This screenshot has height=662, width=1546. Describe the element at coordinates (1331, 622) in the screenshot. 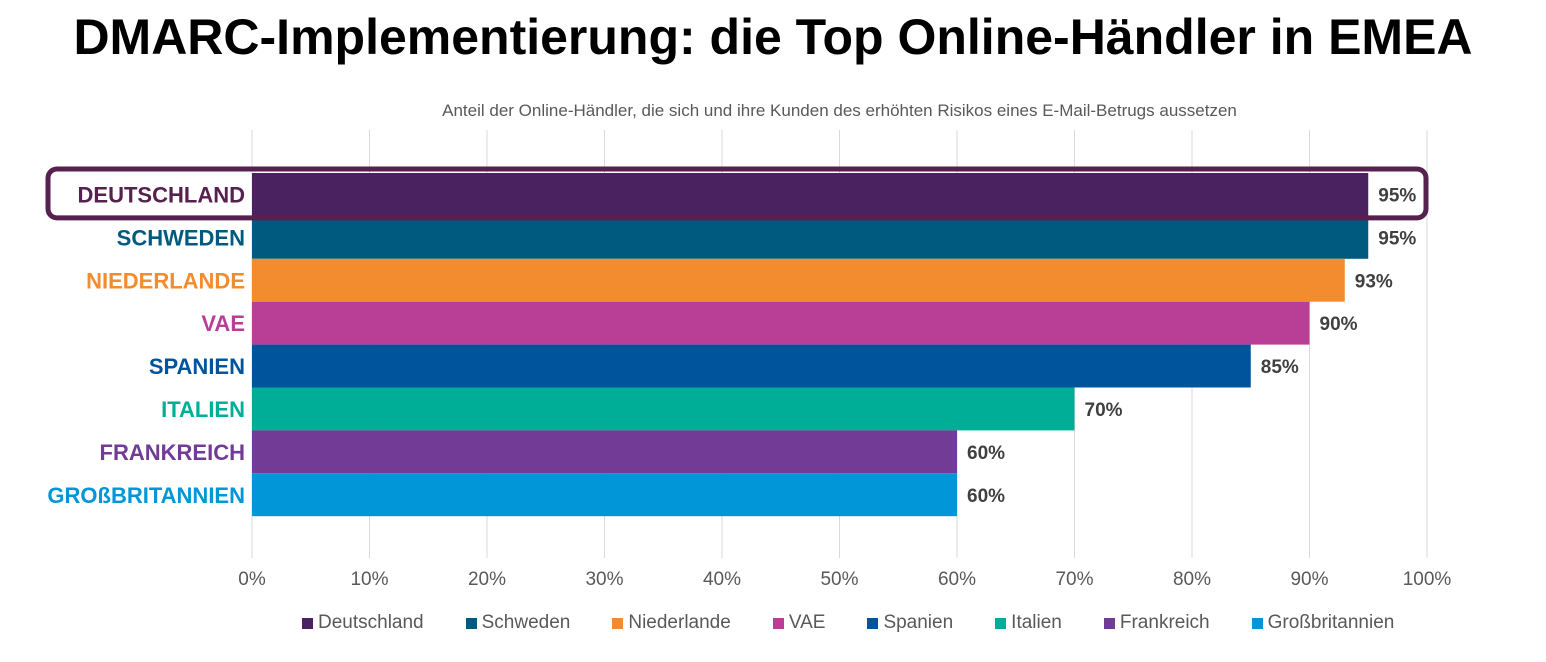

I see `legend-label: Großbritannien` at that location.